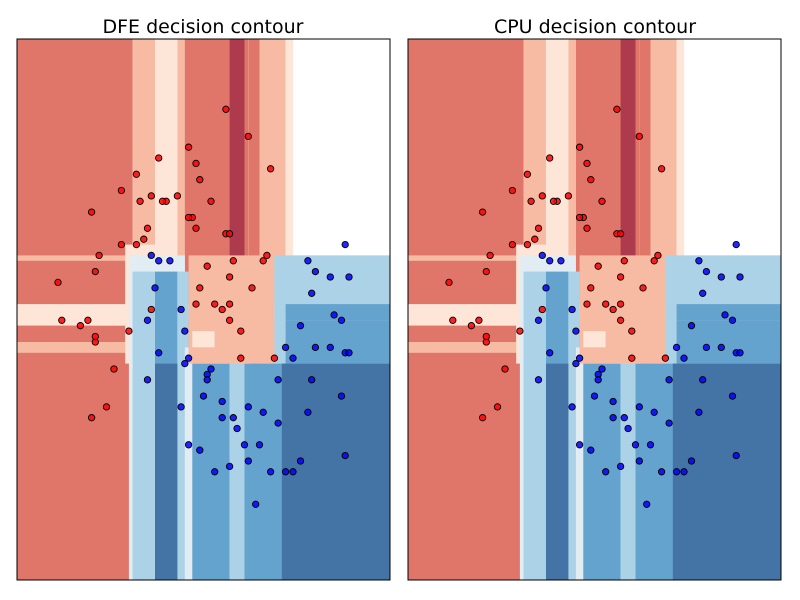 This screenshot has height=600, width=800. I want to click on cpu-chart-title: CPU decision contour, so click(595, 27).